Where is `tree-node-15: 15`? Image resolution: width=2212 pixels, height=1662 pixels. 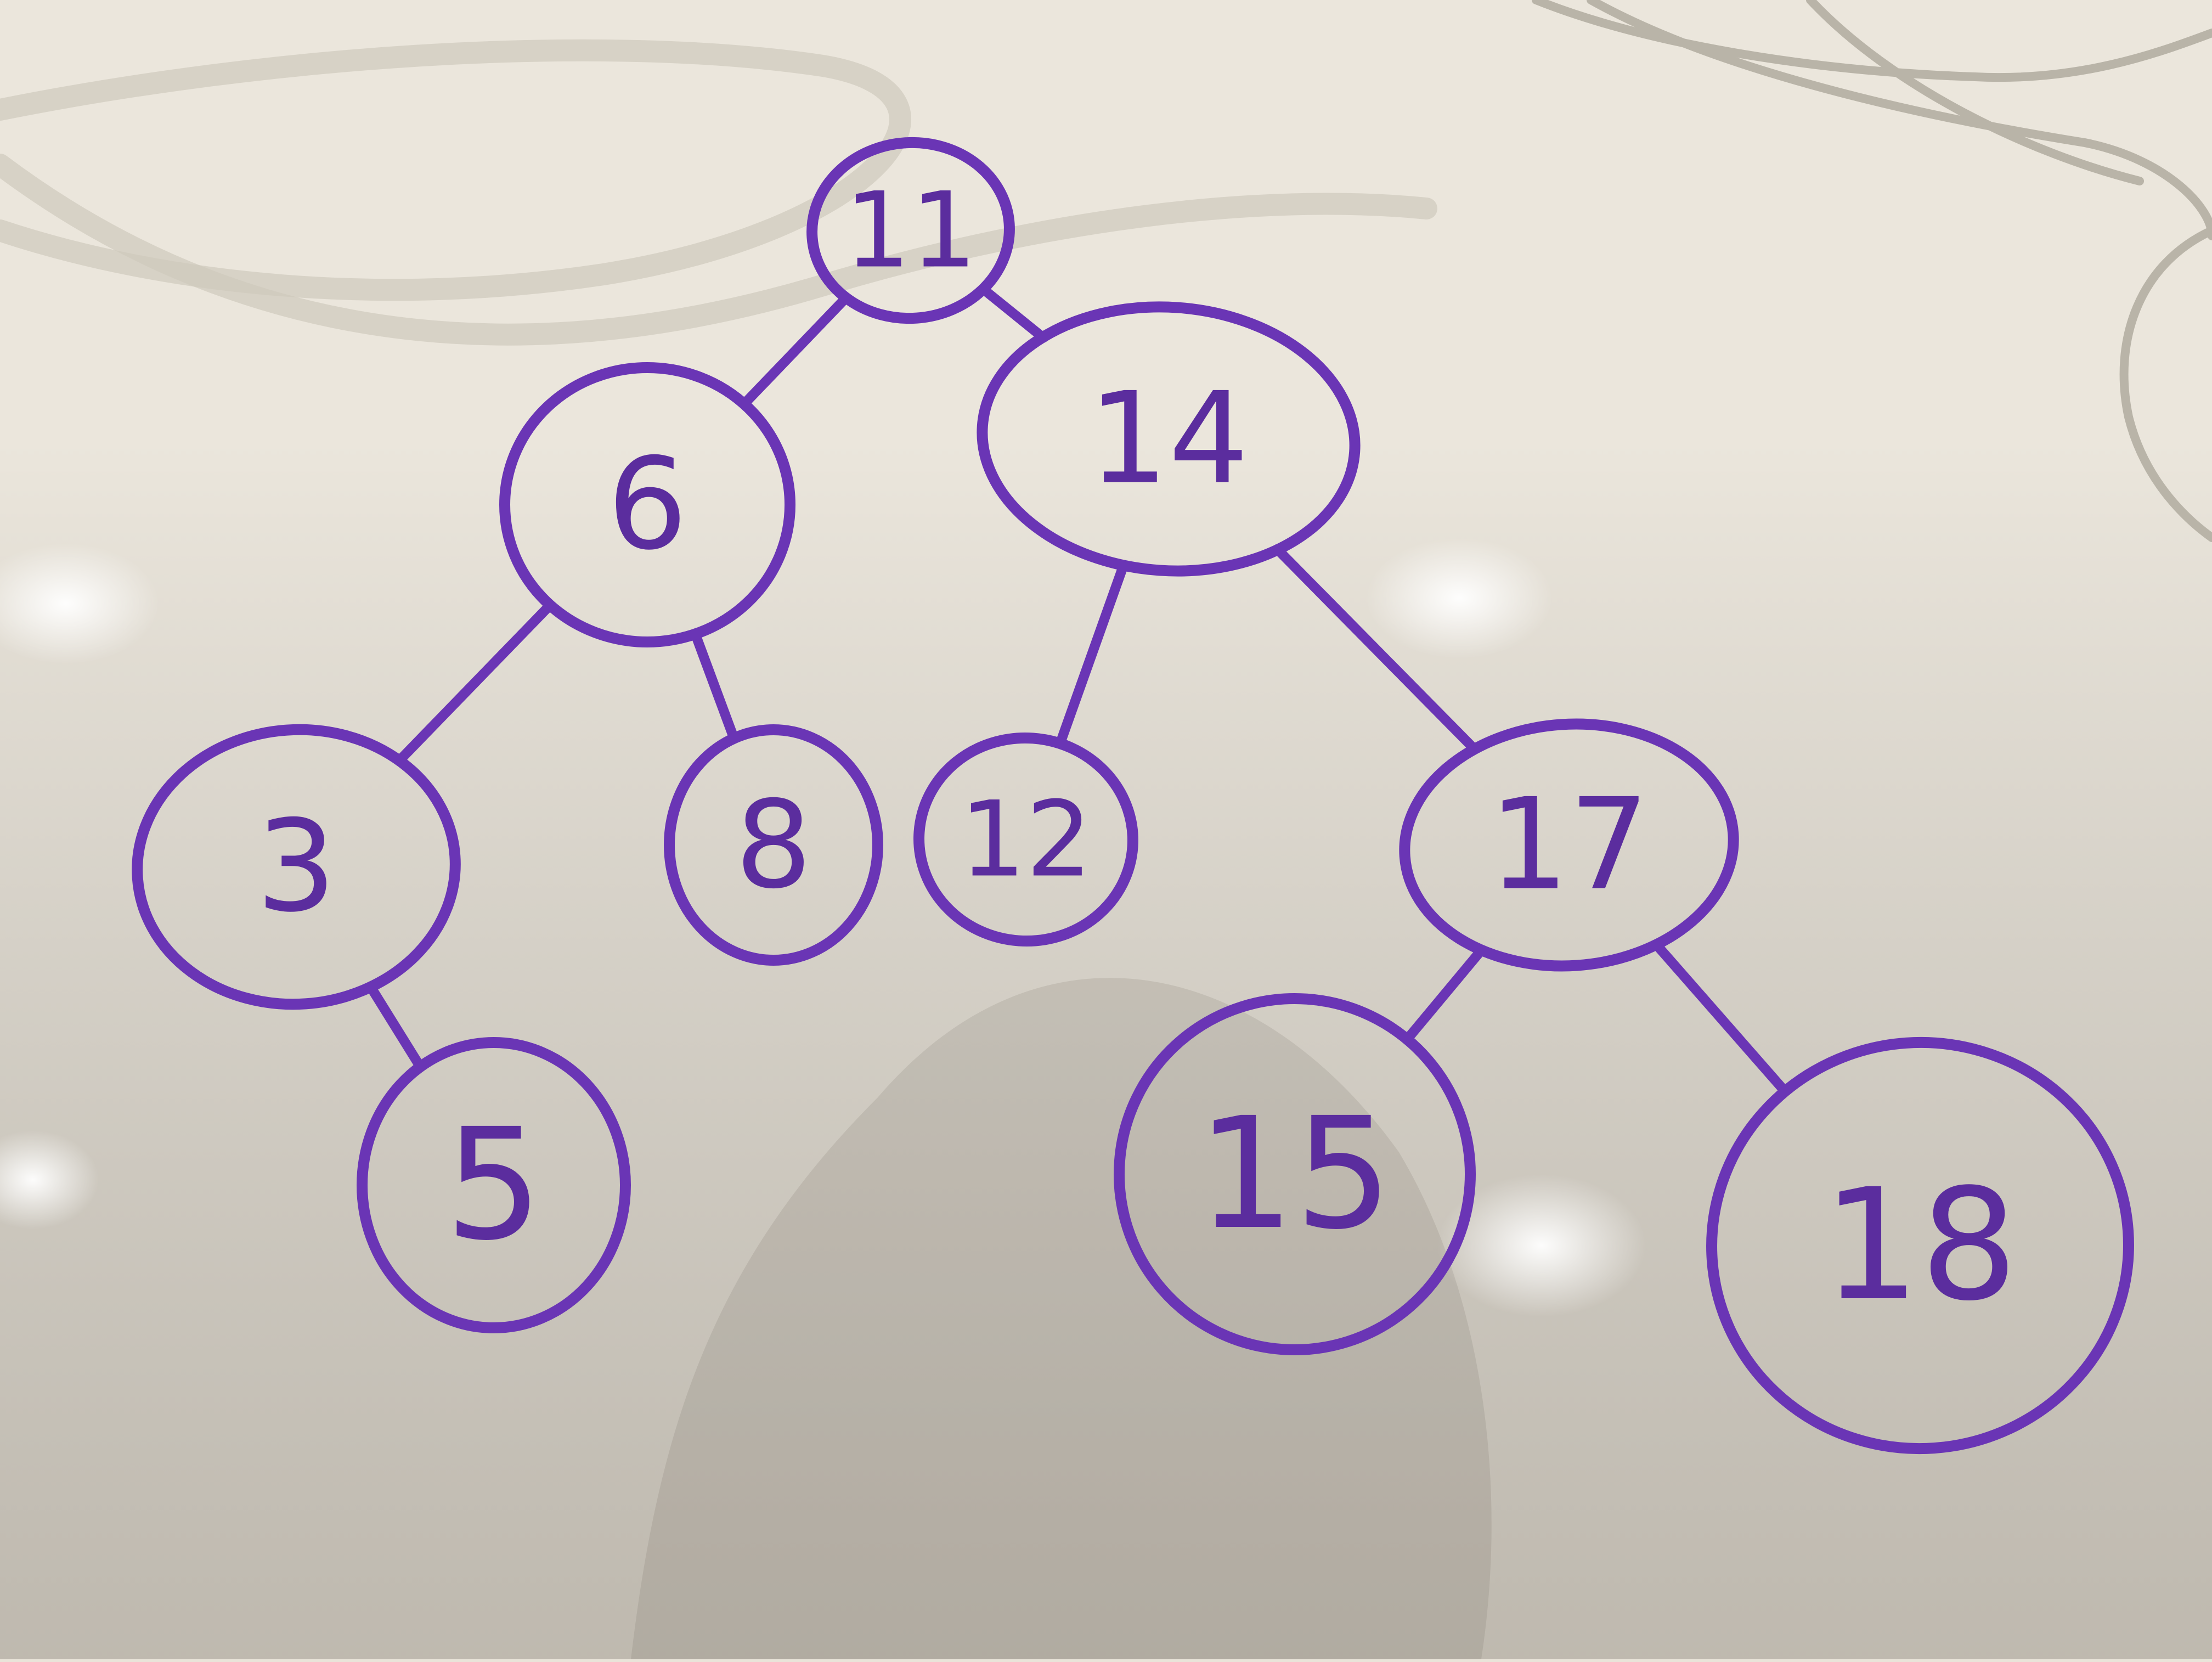 tree-node-15: 15 is located at coordinates (1295, 1174).